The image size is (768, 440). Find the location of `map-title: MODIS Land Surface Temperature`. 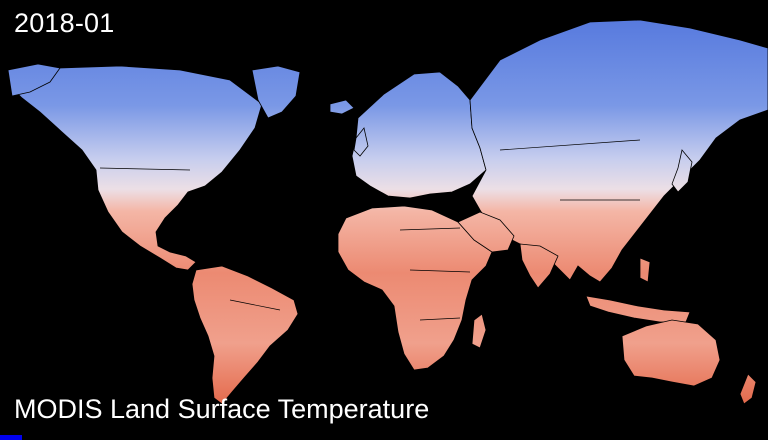

map-title: MODIS Land Surface Temperature is located at coordinates (222, 409).